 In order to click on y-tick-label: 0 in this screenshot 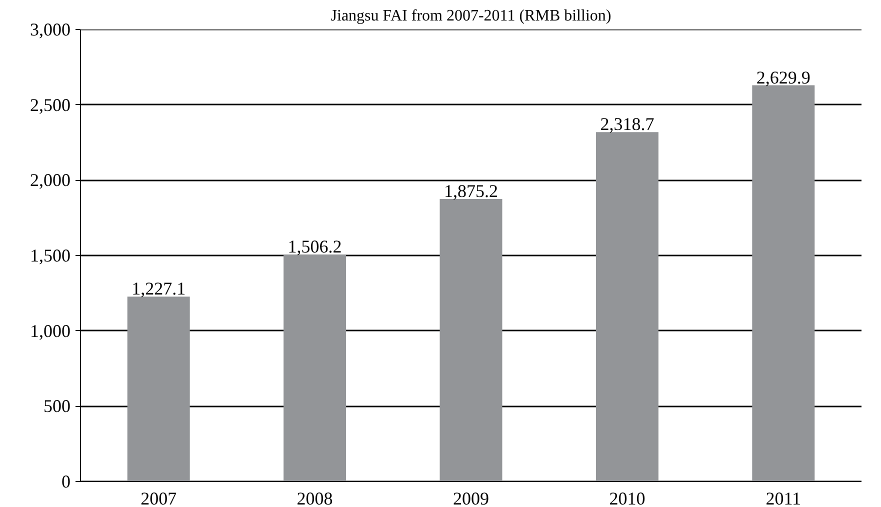, I will do `click(66, 482)`.